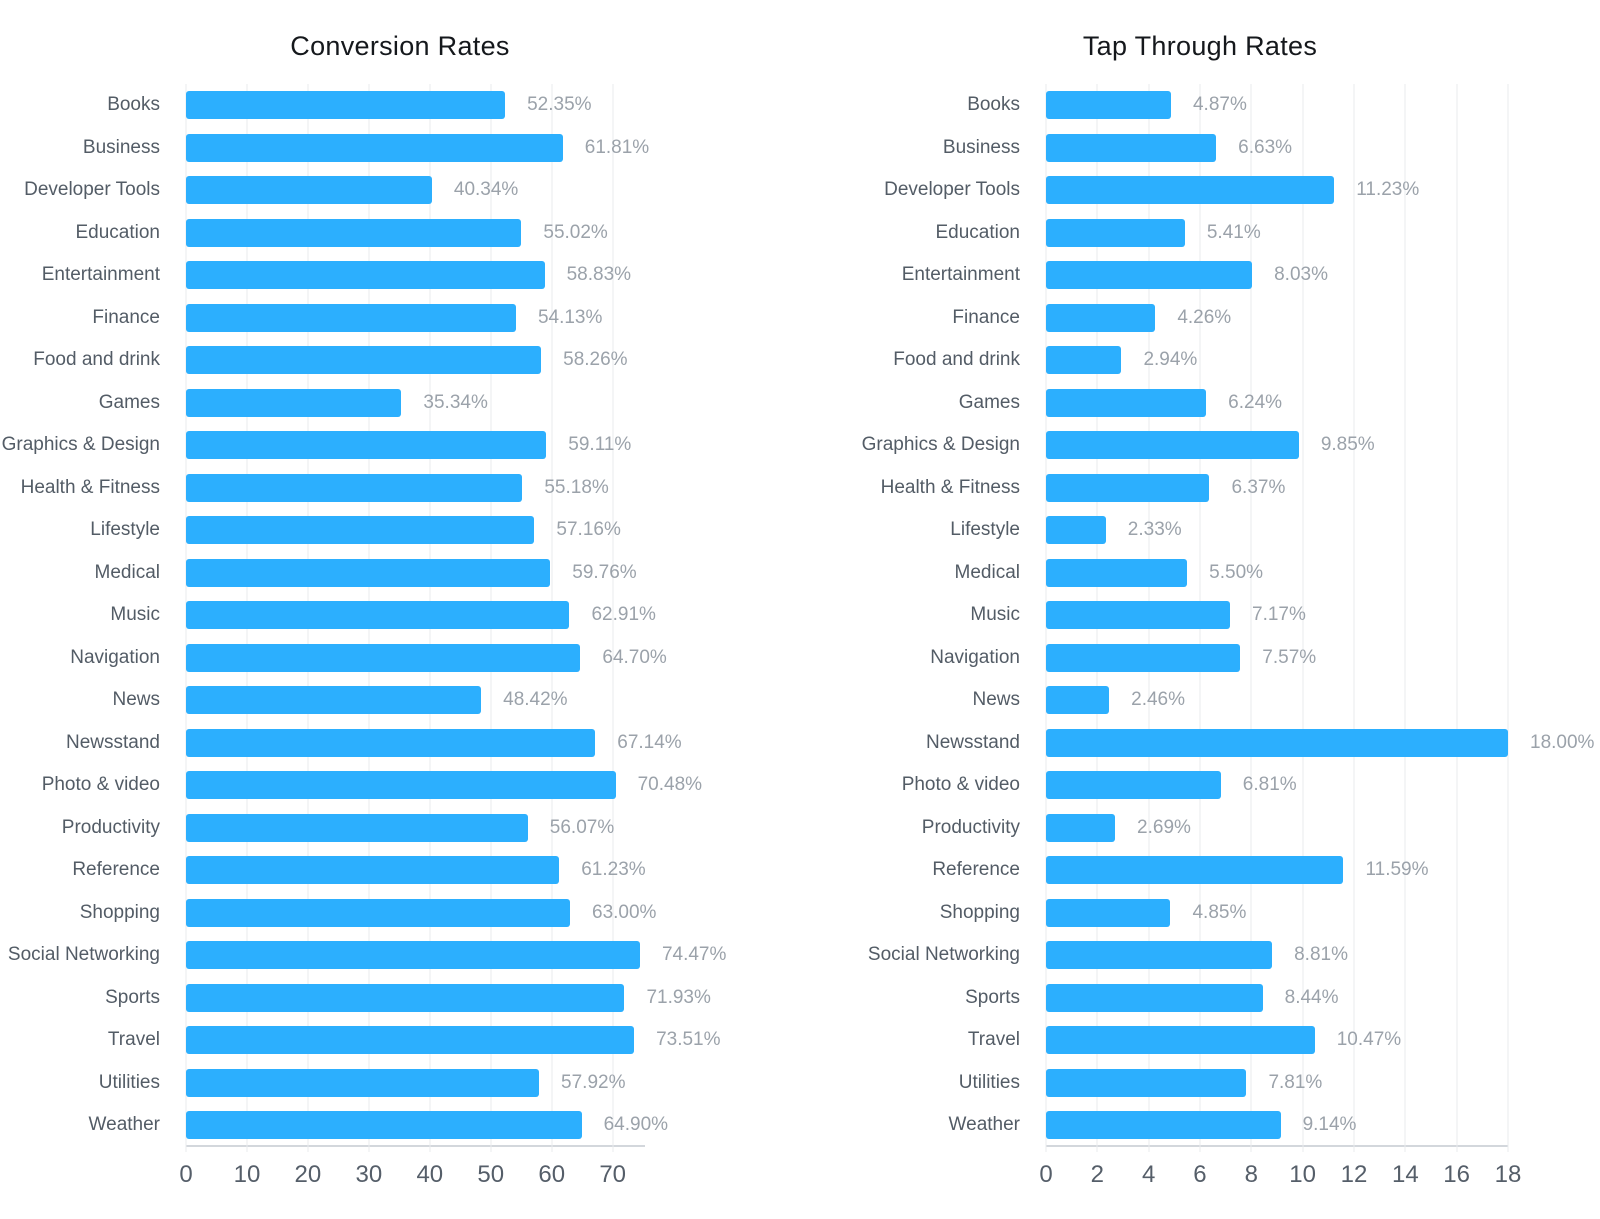 Image resolution: width=1600 pixels, height=1219 pixels. I want to click on bar-track: 5.41%, so click(1277, 233).